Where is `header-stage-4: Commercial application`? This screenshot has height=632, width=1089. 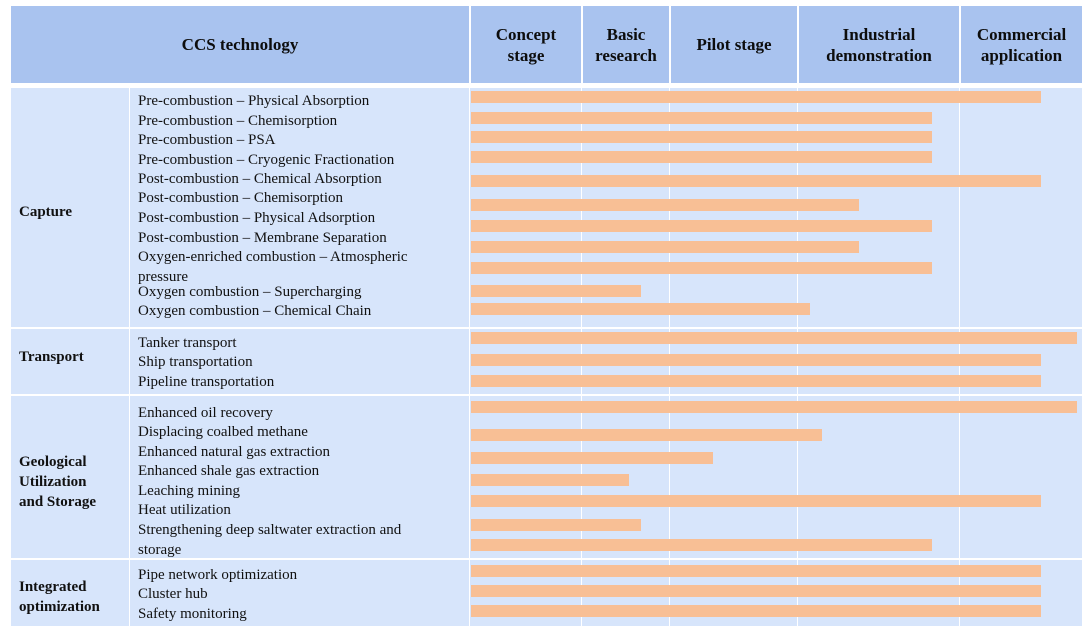
header-stage-4: Commercial application is located at coordinates (1020, 44).